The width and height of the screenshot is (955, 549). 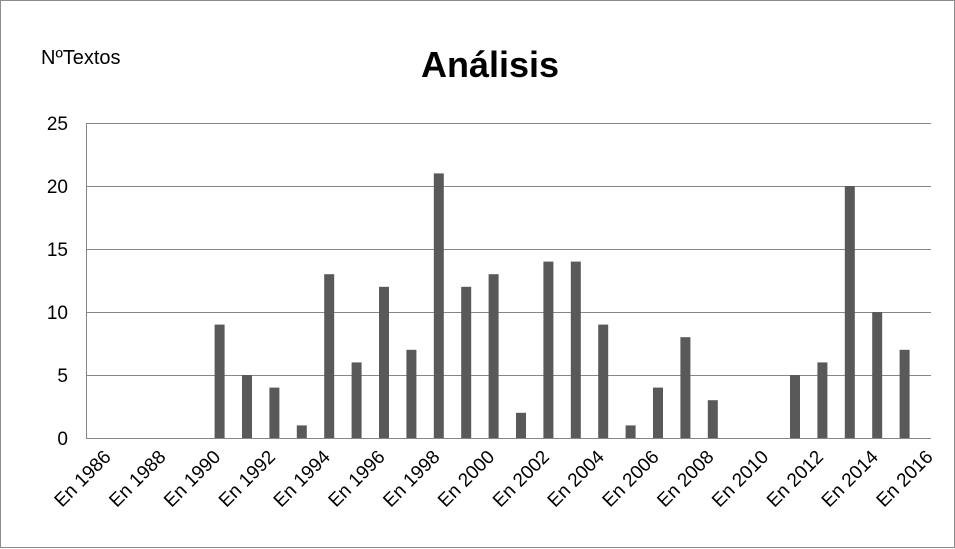 I want to click on y-tick-label: 15, so click(x=57, y=250).